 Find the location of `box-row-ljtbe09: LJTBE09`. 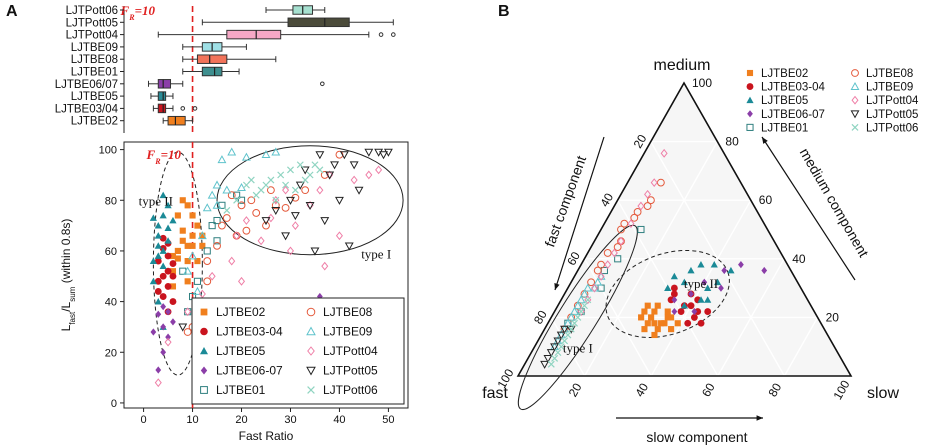

box-row-ljtbe09: LJTBE09 is located at coordinates (159, 48).